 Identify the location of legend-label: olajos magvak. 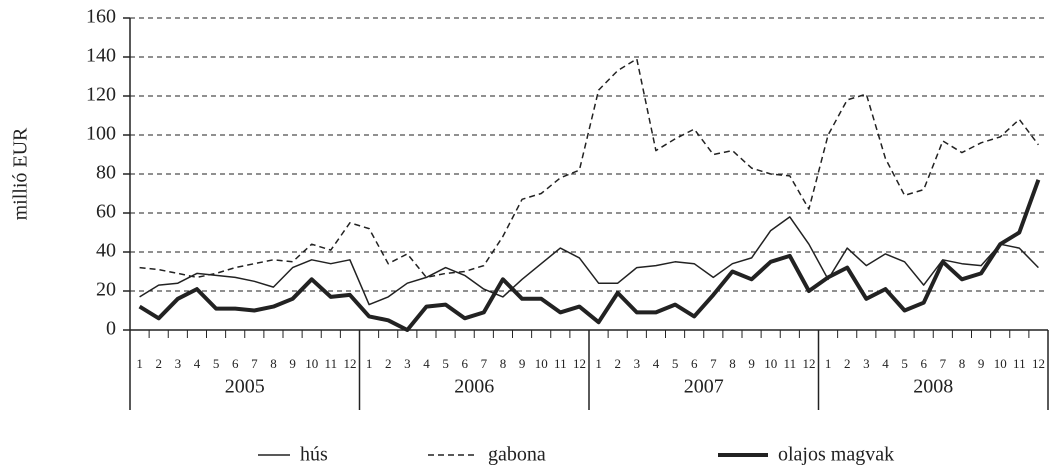
(836, 455).